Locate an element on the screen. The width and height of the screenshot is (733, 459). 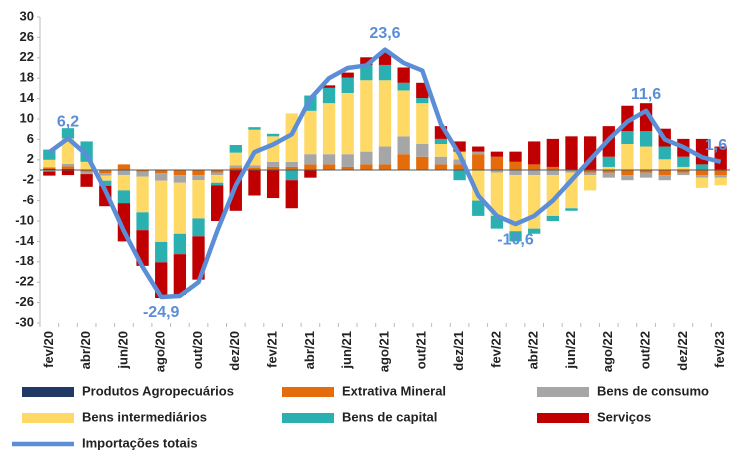
x-tick-label: dez/20 is located at coordinates (234, 351).